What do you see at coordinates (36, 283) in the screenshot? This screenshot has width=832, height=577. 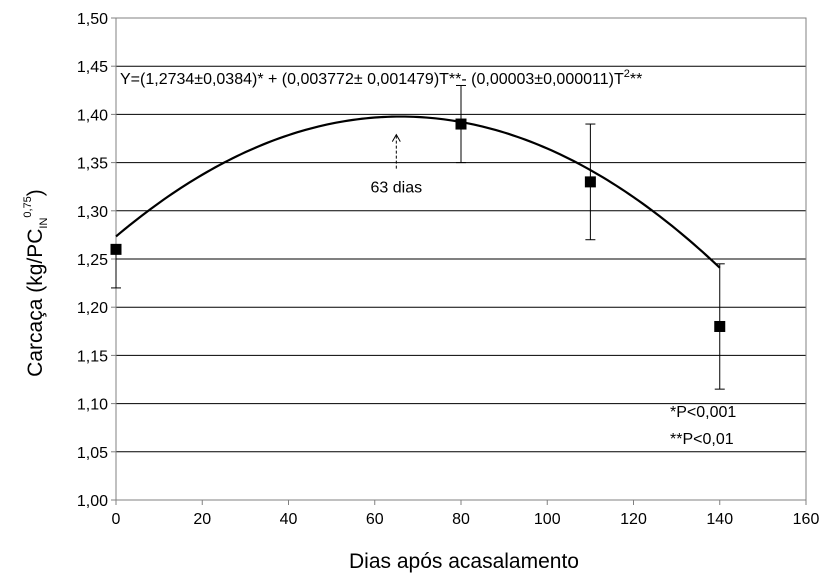 I see `y-axis-title: Carcaça (kg/PCIN0,75)` at bounding box center [36, 283].